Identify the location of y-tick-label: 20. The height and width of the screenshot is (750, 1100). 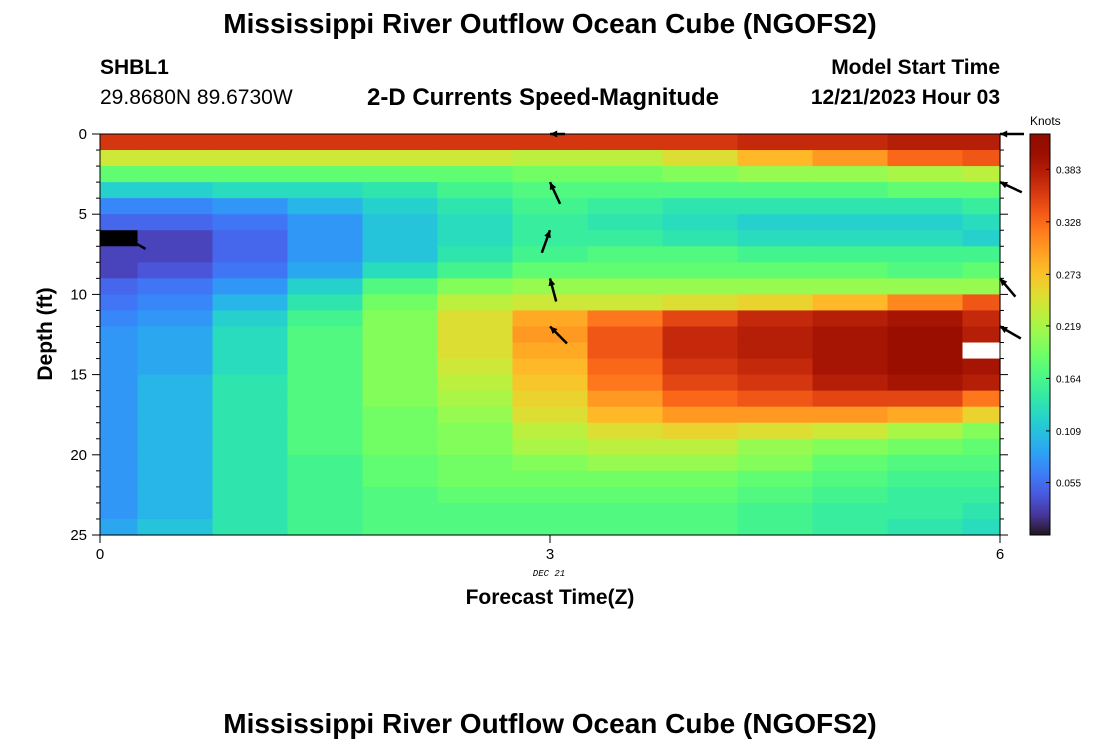
(78, 455).